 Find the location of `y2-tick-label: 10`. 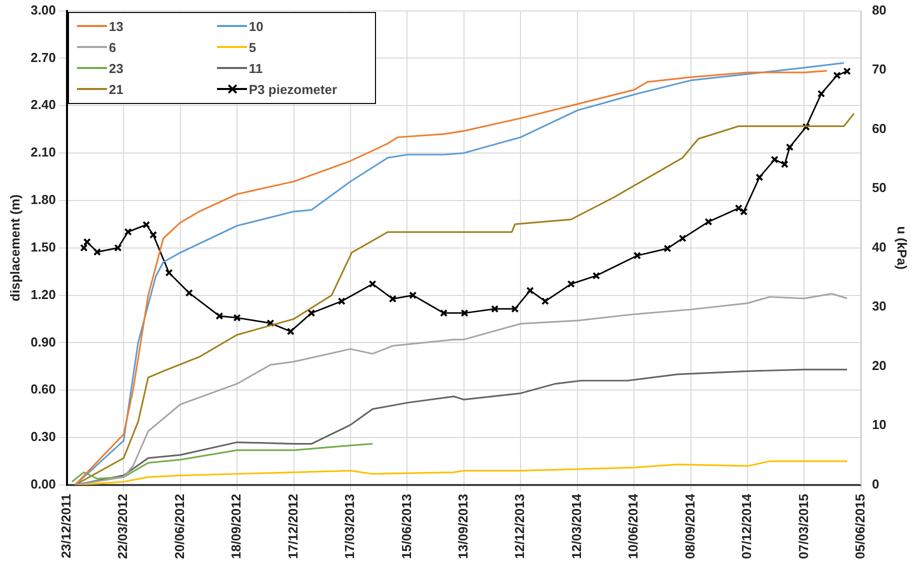

y2-tick-label: 10 is located at coordinates (879, 424).